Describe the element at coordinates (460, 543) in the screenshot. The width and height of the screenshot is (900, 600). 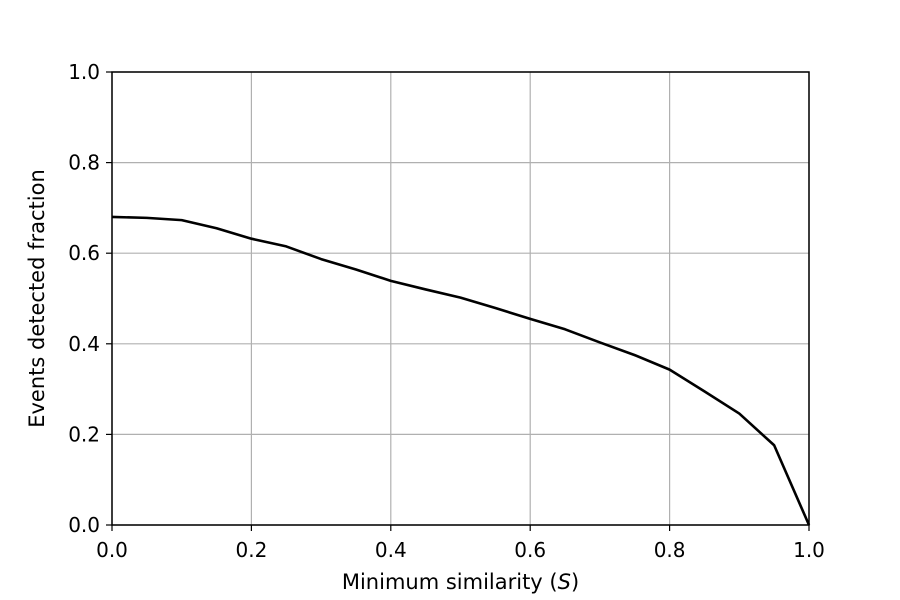
I see `x-axis-ticks: 0.0 0.2 0.4 0.6 0.8 1.0` at that location.